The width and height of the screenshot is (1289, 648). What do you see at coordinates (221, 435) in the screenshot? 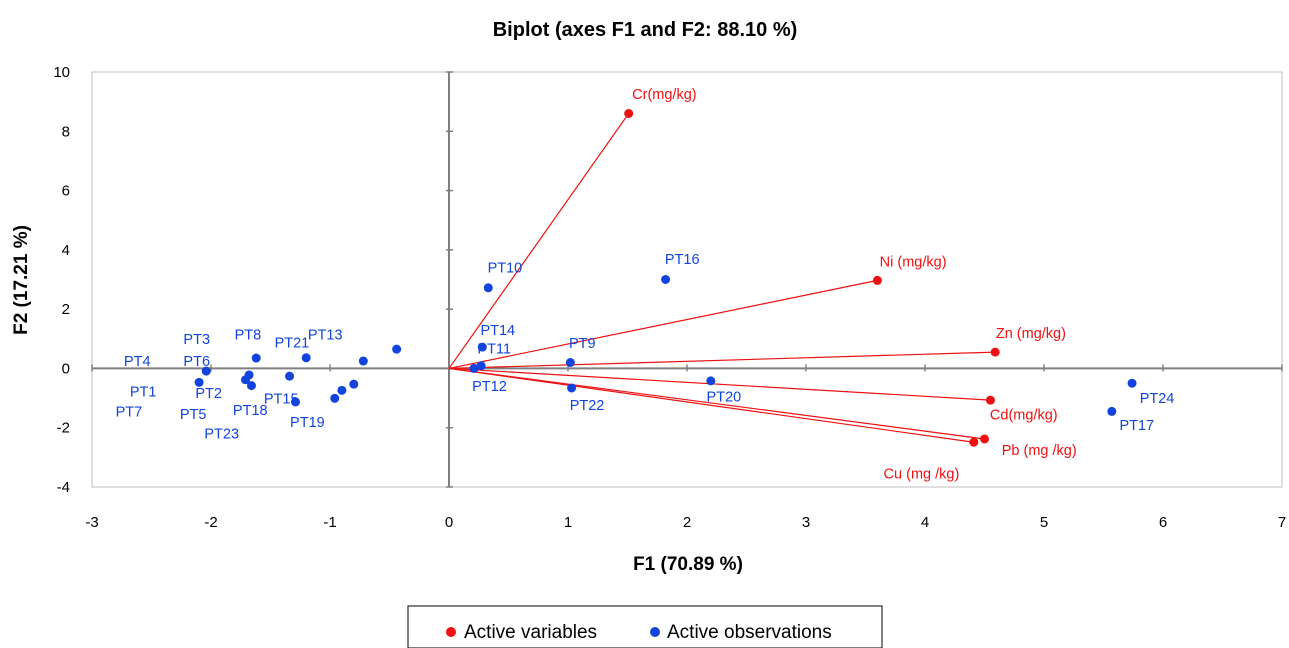
I see `observation-label: PT23` at bounding box center [221, 435].